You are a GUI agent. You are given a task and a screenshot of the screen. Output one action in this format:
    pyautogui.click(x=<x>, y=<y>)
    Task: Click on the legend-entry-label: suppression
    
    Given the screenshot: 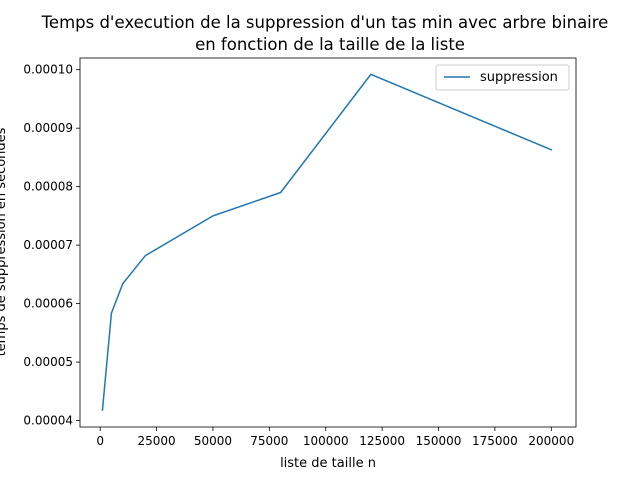 What is the action you would take?
    pyautogui.click(x=519, y=77)
    